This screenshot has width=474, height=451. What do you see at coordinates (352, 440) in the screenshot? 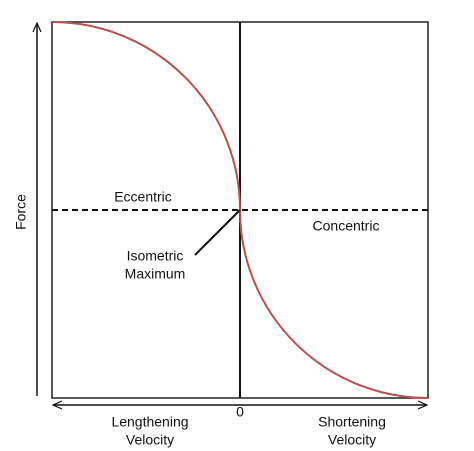
I see `right-label: Velocity` at bounding box center [352, 440].